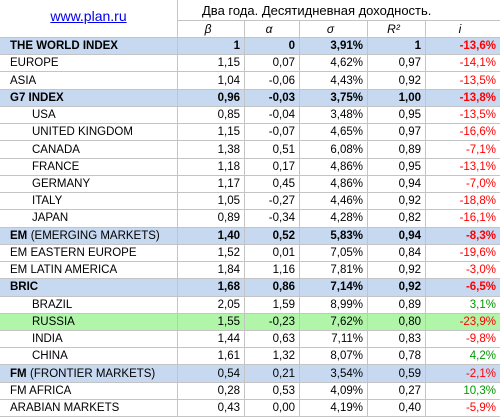 This screenshot has height=417, width=500. What do you see at coordinates (272, 29) in the screenshot?
I see `alpha-column-header: α` at bounding box center [272, 29].